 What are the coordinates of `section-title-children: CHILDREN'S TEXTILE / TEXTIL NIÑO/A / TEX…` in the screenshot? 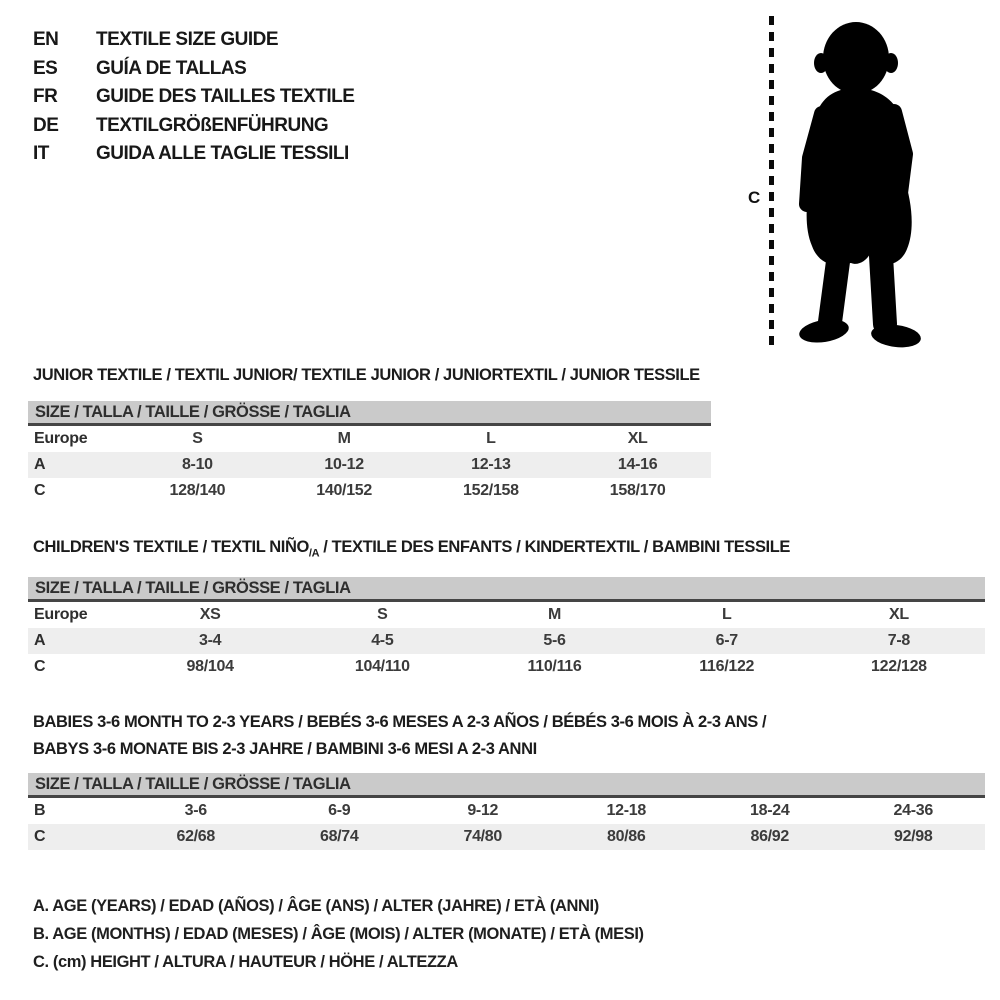 It's located at (411, 548).